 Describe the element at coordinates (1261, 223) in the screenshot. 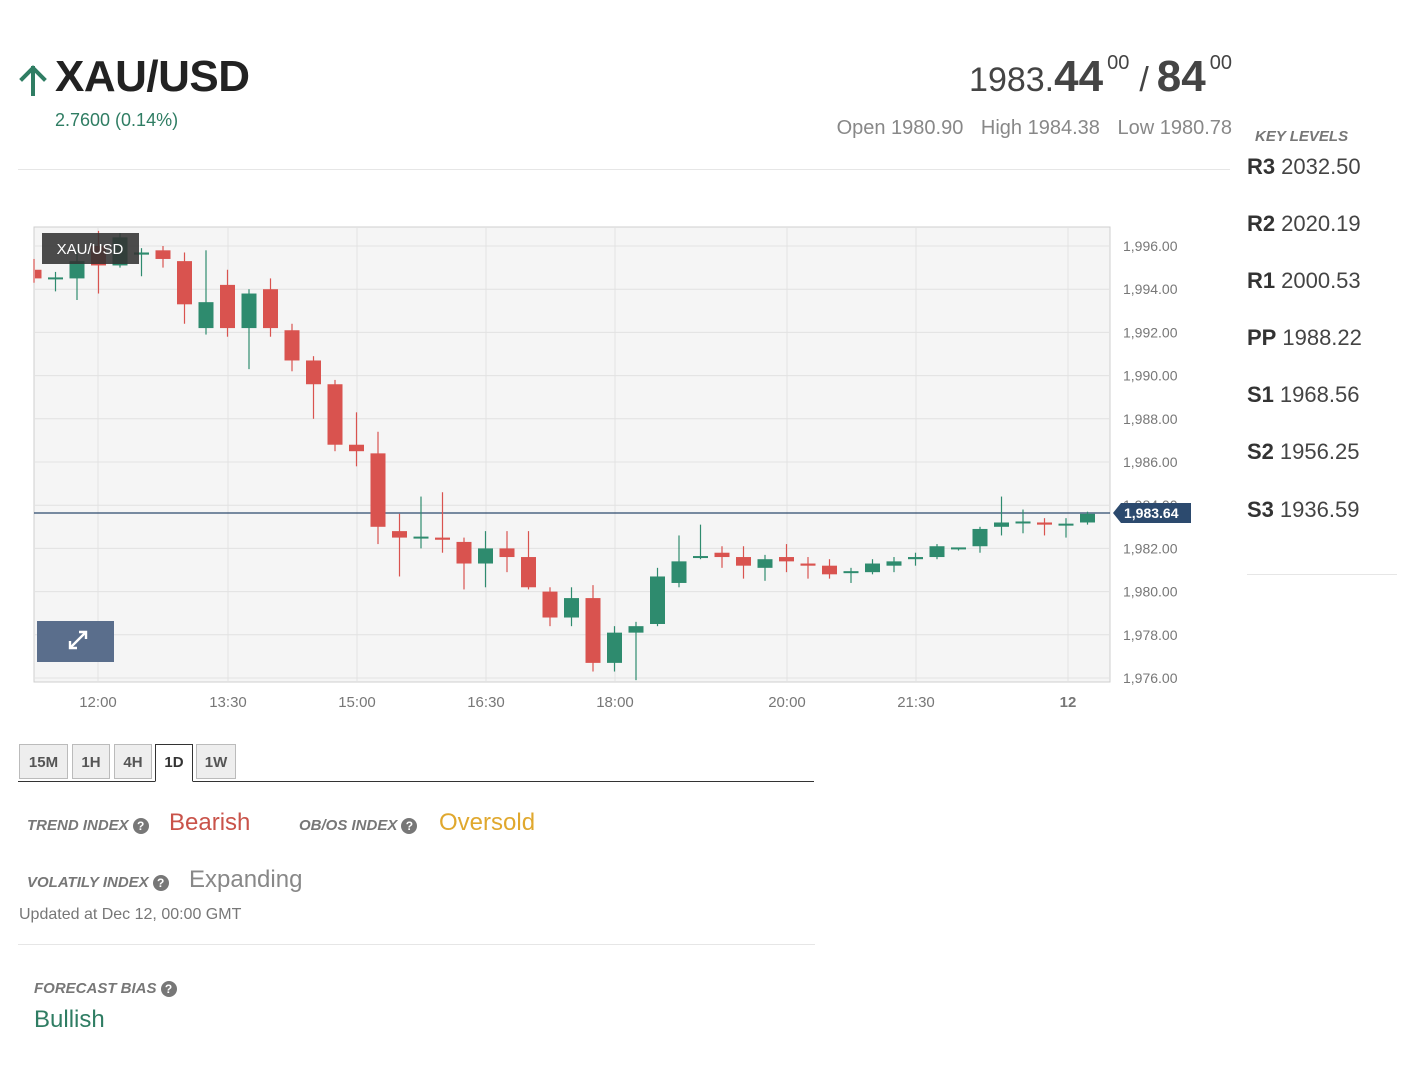

I see `key-level-name: R2` at that location.